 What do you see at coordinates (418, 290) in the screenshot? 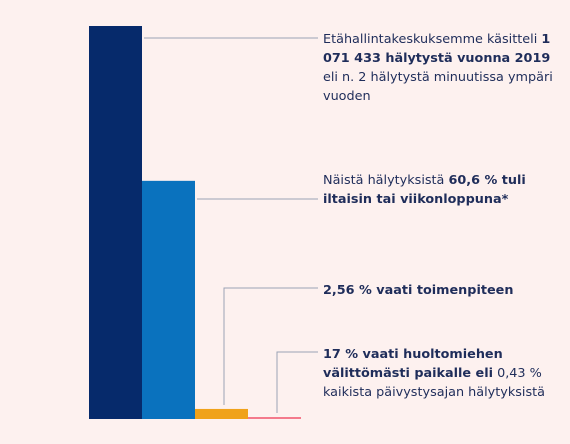
I see `annotation-action-required: 2,56 % vaati toimenpiteen` at bounding box center [418, 290].